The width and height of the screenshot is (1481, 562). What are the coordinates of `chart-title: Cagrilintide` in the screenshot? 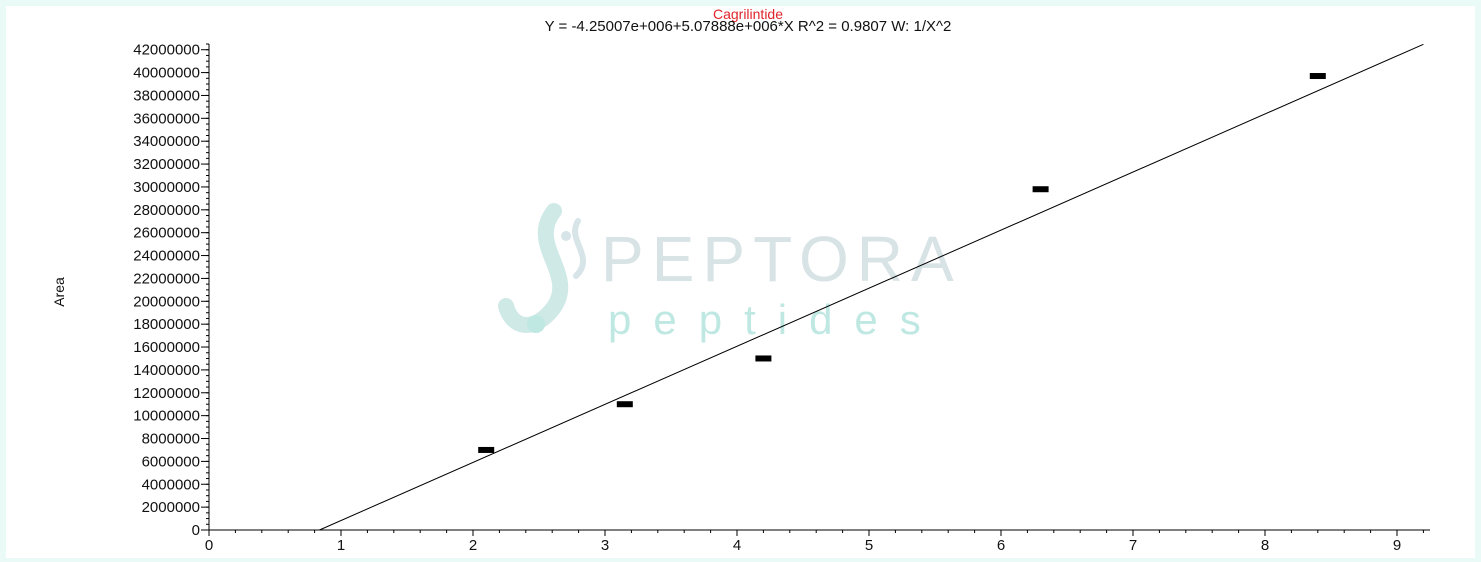 It's located at (748, 14).